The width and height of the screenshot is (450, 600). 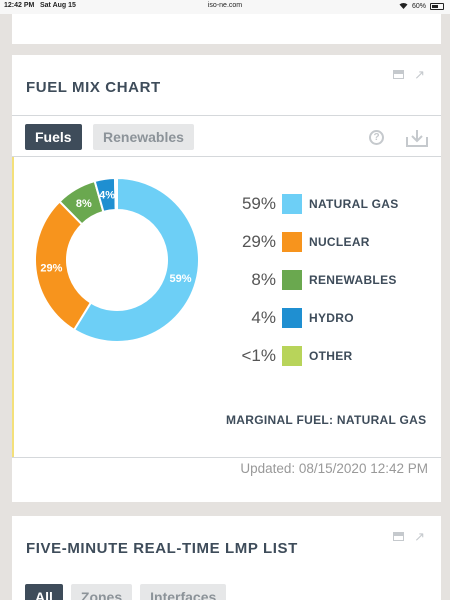 What do you see at coordinates (180, 279) in the screenshot?
I see `slice-label: 59%` at bounding box center [180, 279].